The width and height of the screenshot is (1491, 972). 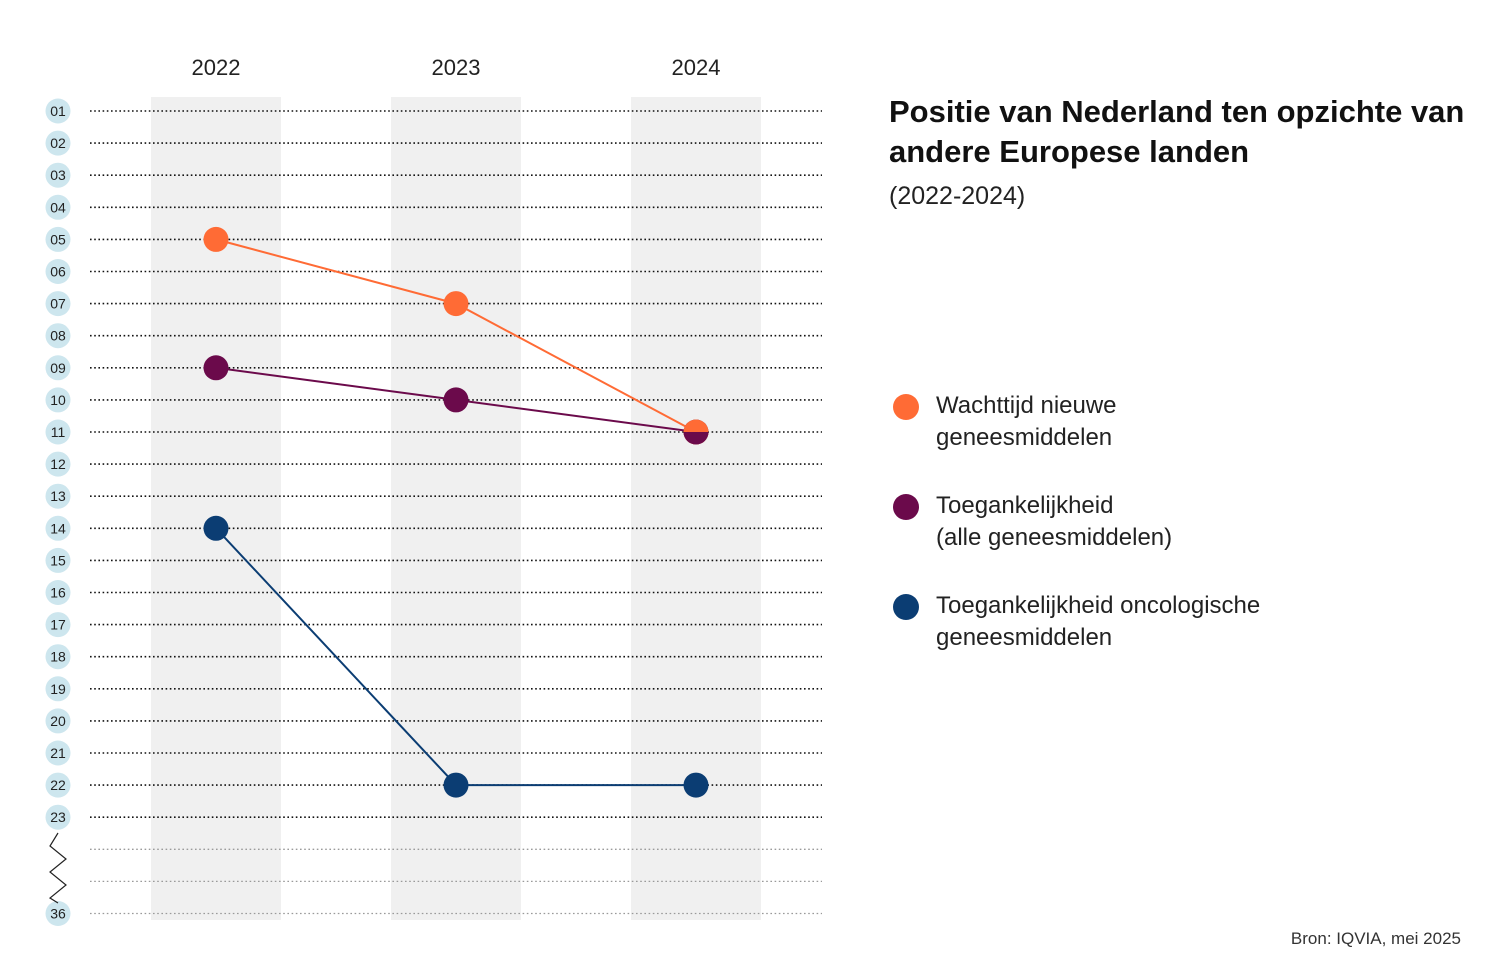 I want to click on rank-badge-16: 16, so click(x=58, y=592).